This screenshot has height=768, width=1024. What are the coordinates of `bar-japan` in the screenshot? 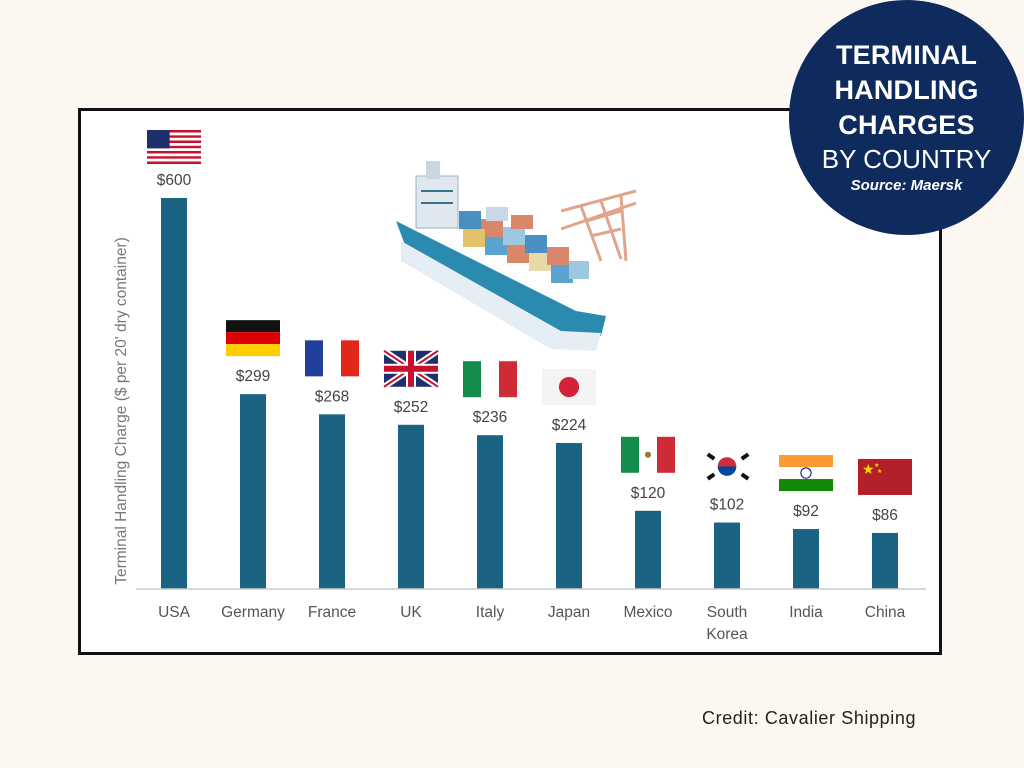 It's located at (569, 516).